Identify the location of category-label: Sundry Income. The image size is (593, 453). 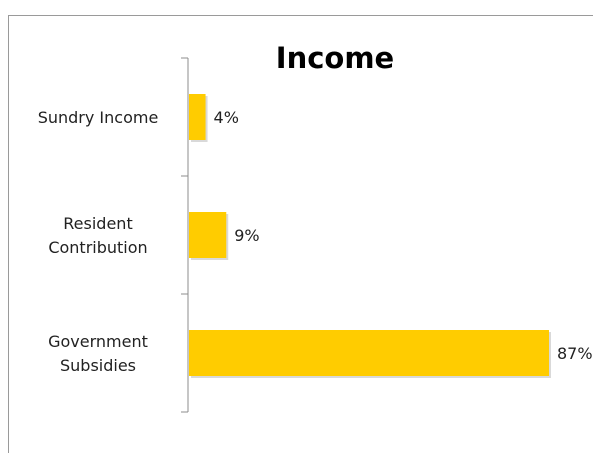
(98, 117).